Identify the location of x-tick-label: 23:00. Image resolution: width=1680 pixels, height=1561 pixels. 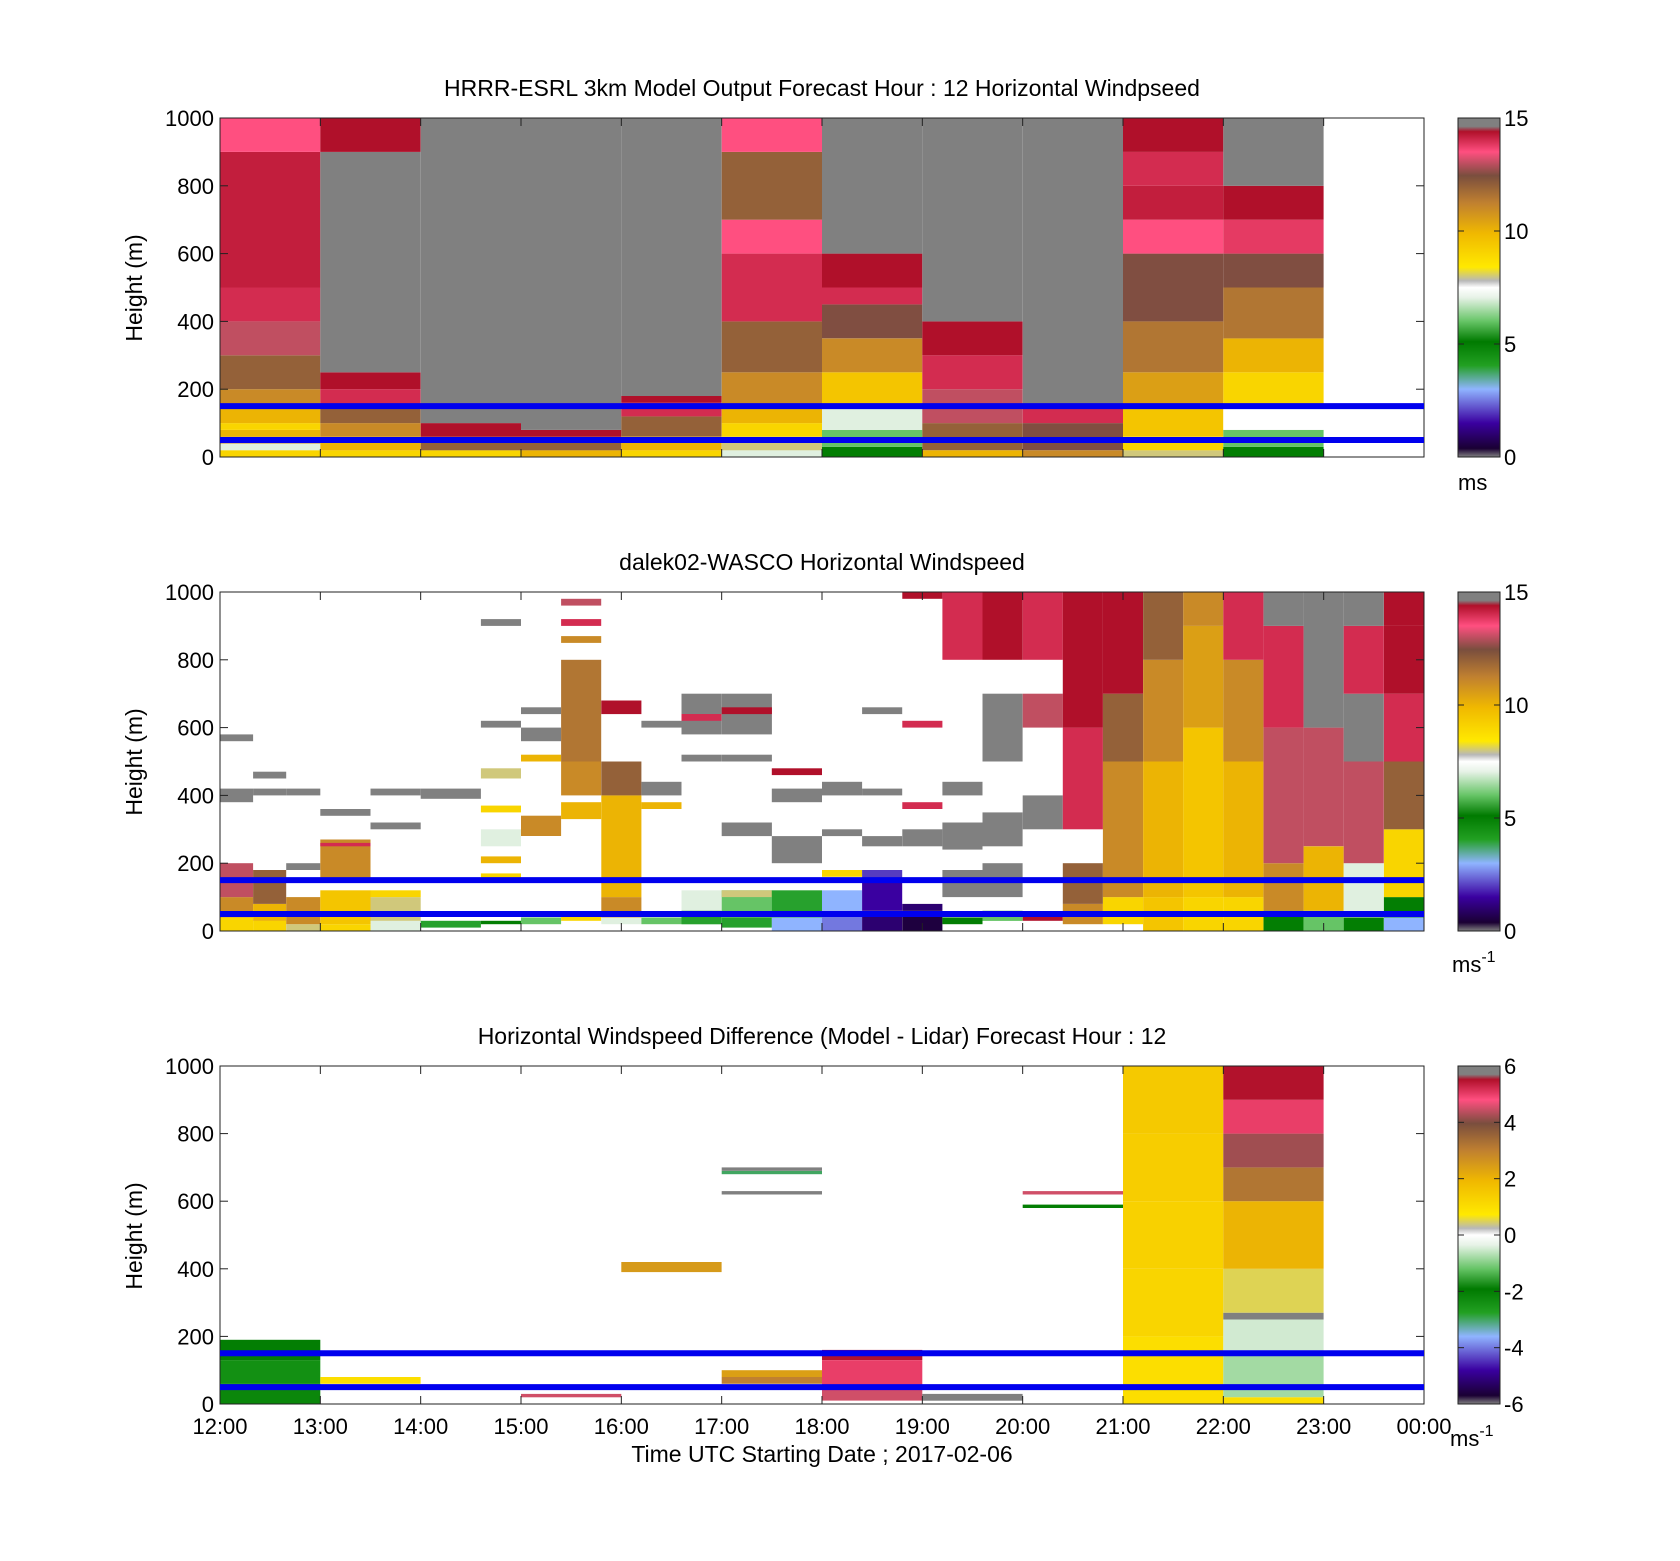
(1323, 1426).